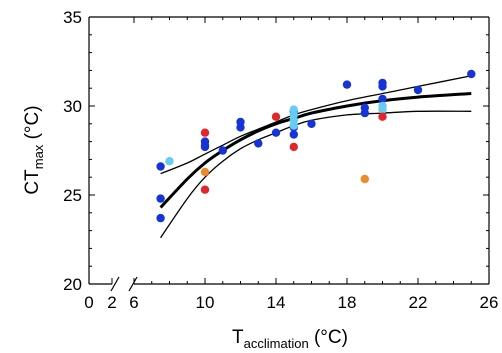  Describe the element at coordinates (276, 302) in the screenshot. I see `x-tick-label: 14` at that location.